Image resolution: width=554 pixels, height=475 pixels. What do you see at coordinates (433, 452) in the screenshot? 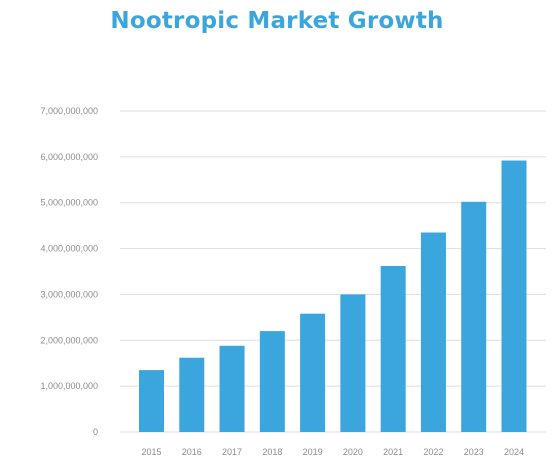
I see `x-tick-label: 2022` at bounding box center [433, 452].